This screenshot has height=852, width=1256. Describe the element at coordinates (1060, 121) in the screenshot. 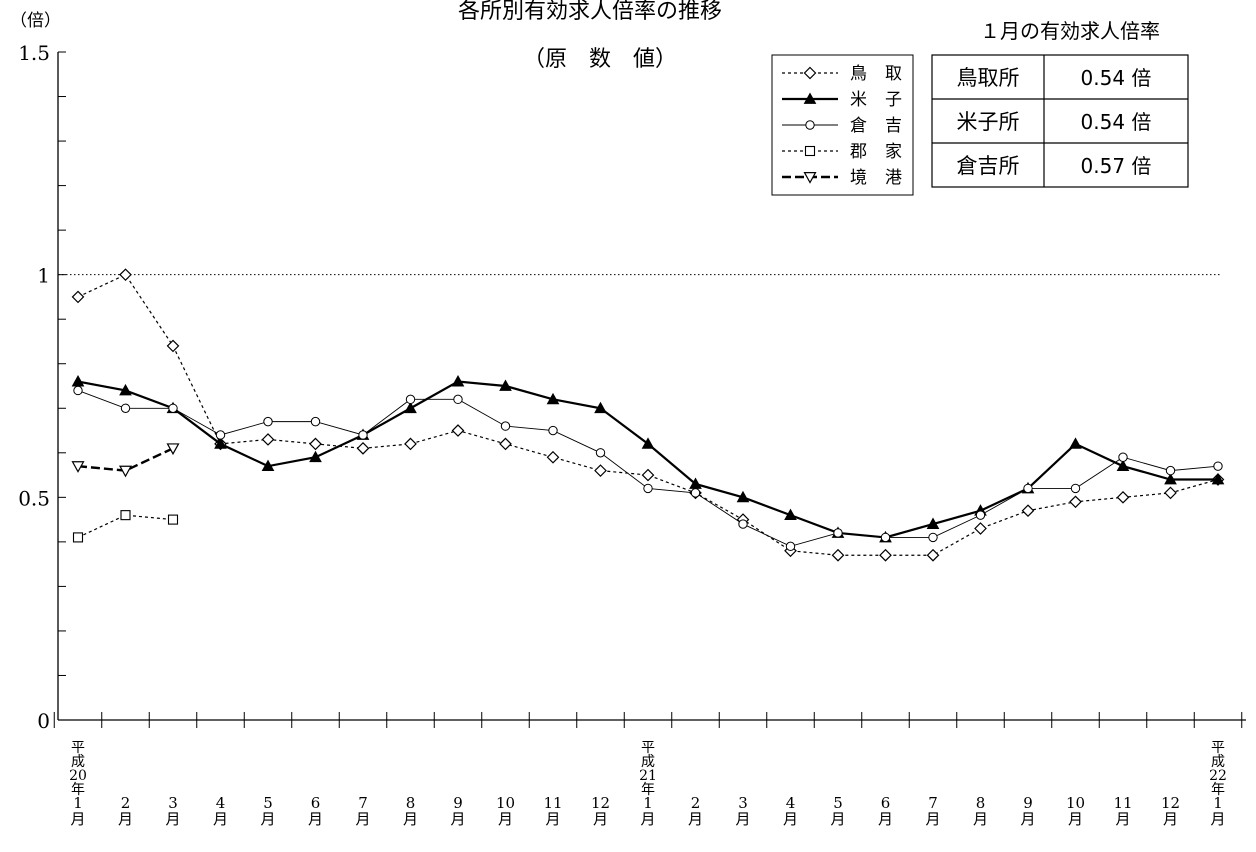

I see `table-border` at that location.